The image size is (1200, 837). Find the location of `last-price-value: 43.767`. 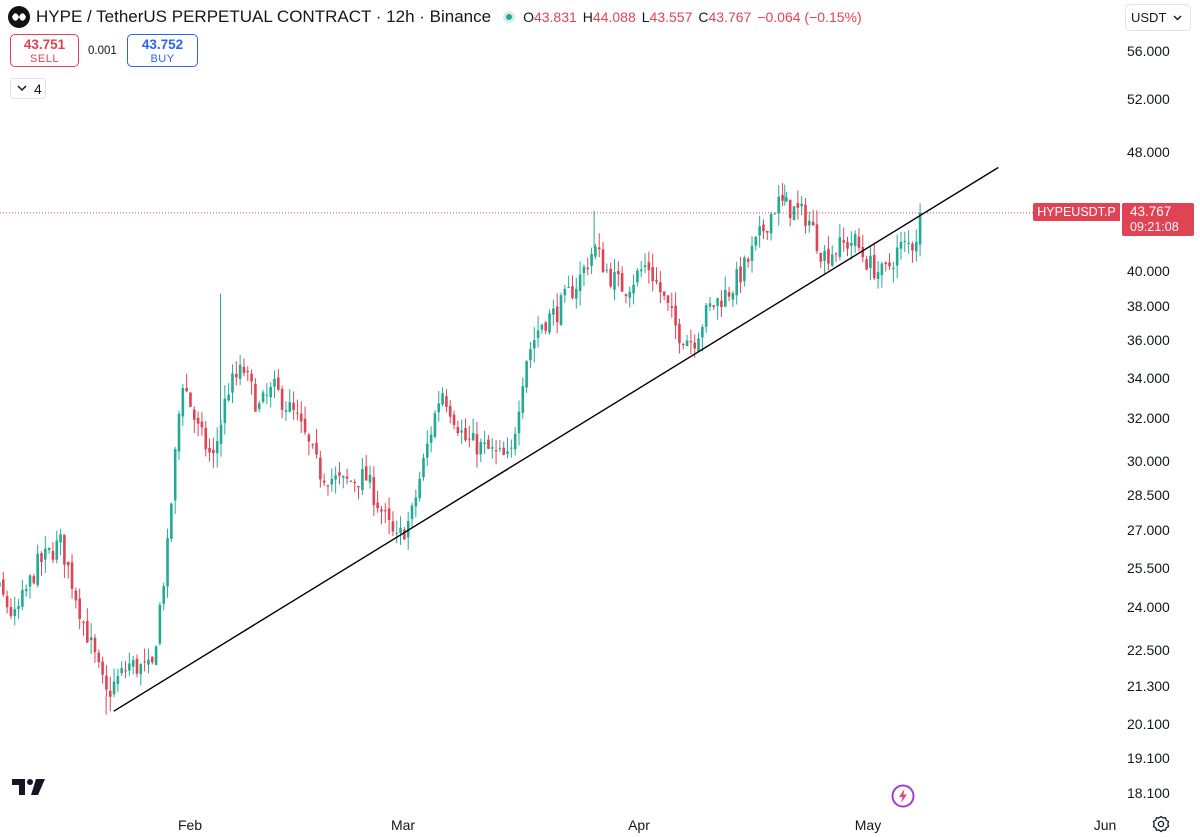

last-price-value: 43.767 is located at coordinates (1151, 211).